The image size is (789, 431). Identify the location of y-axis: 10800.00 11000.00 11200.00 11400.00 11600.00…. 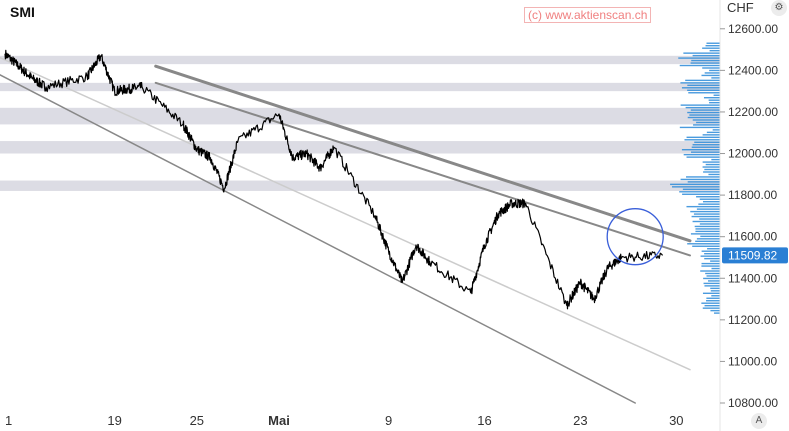
(749, 216).